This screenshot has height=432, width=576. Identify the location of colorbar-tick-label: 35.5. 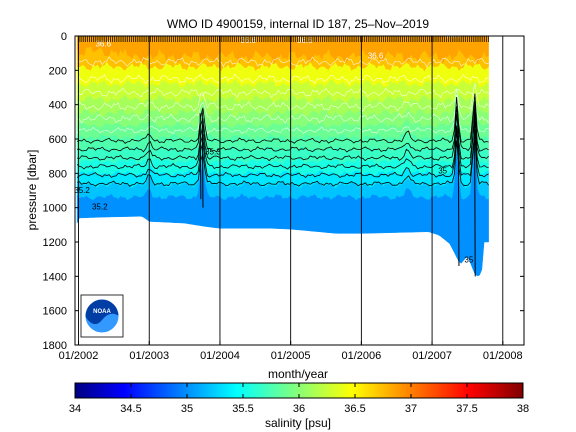
(242, 409).